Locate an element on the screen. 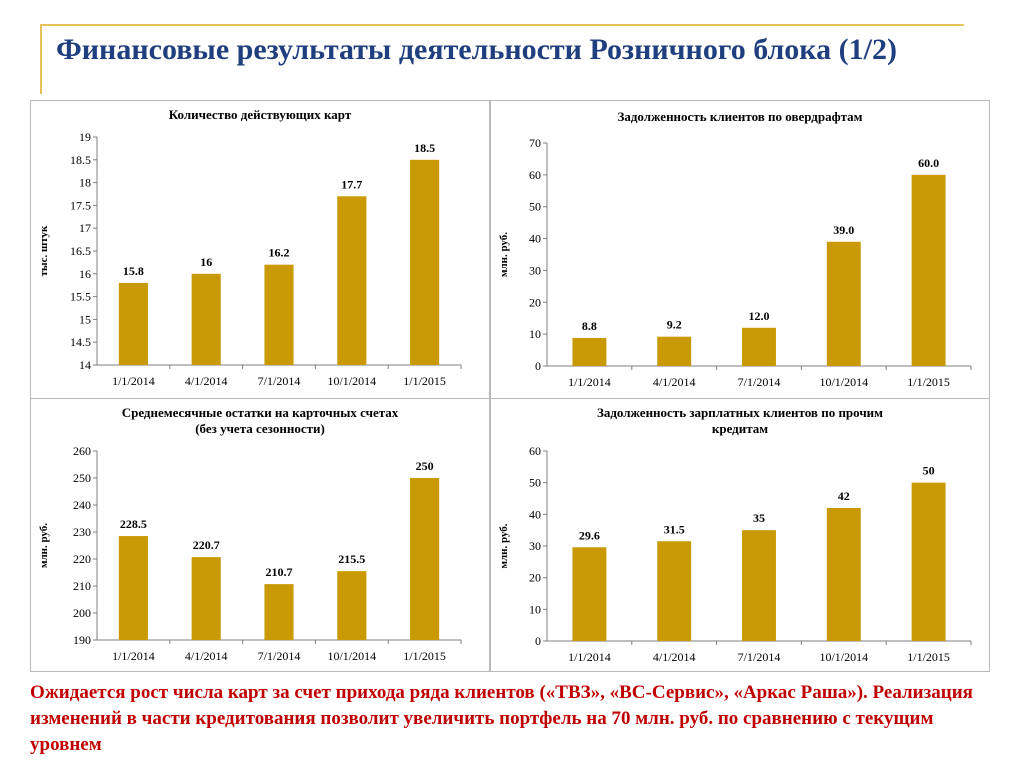 The height and width of the screenshot is (768, 1024). data-label: 16.2 is located at coordinates (279, 253).